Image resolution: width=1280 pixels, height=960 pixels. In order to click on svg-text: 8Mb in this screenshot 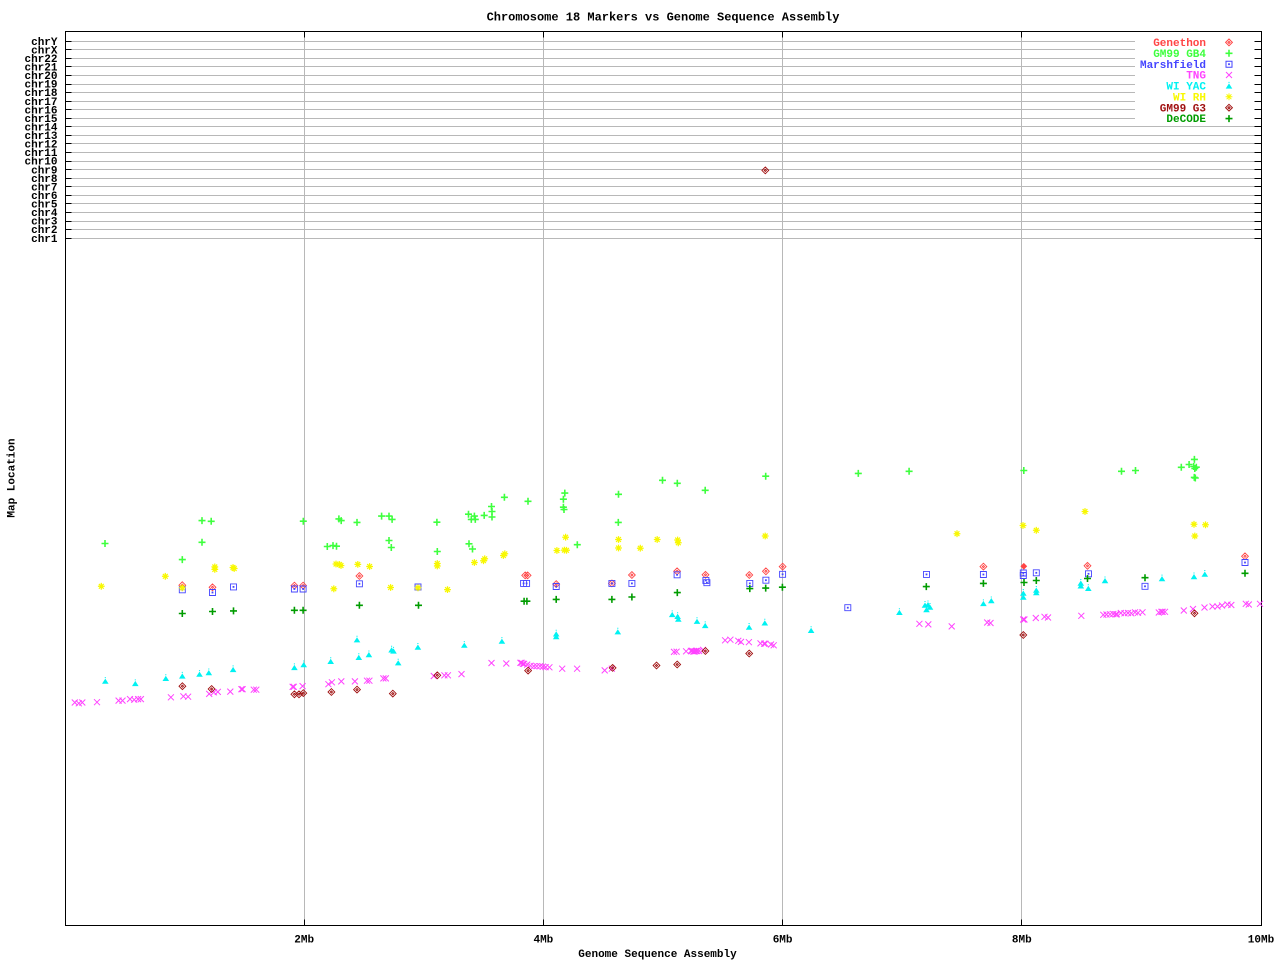, I will do `click(1022, 940)`.